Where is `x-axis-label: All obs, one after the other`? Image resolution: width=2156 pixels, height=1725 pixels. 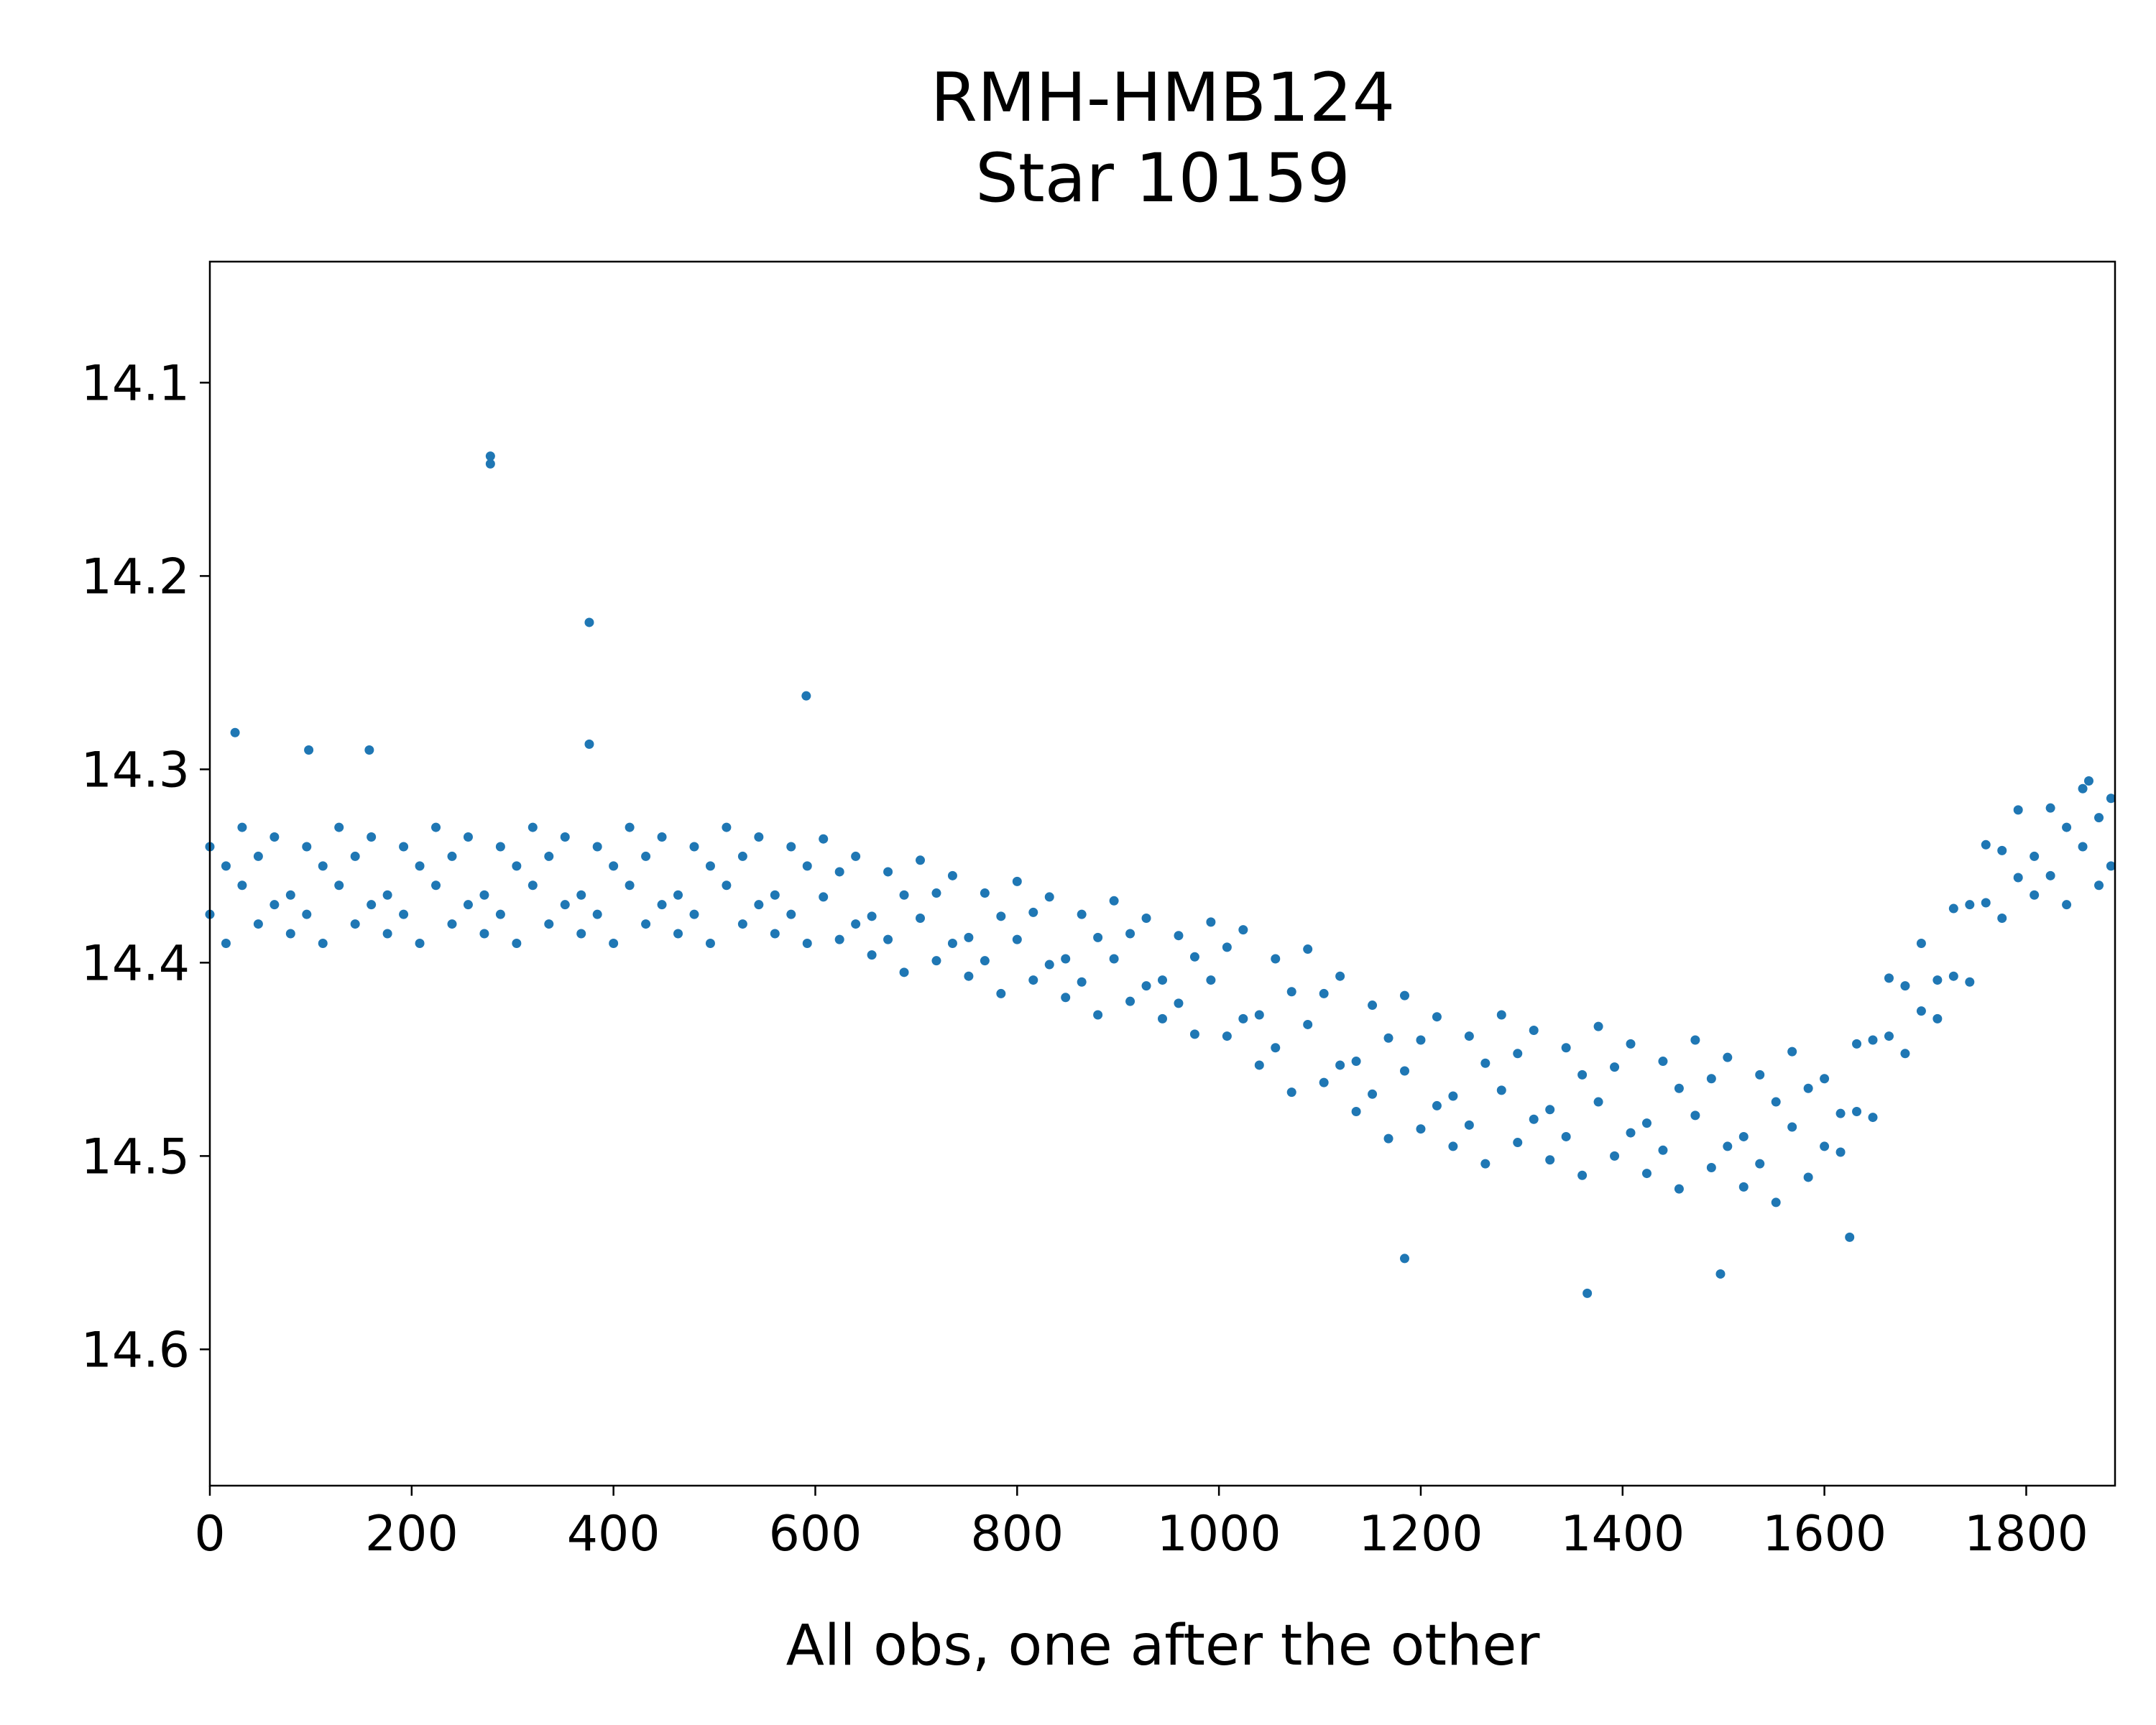
x-axis-label: All obs, one after the other is located at coordinates (1163, 1646).